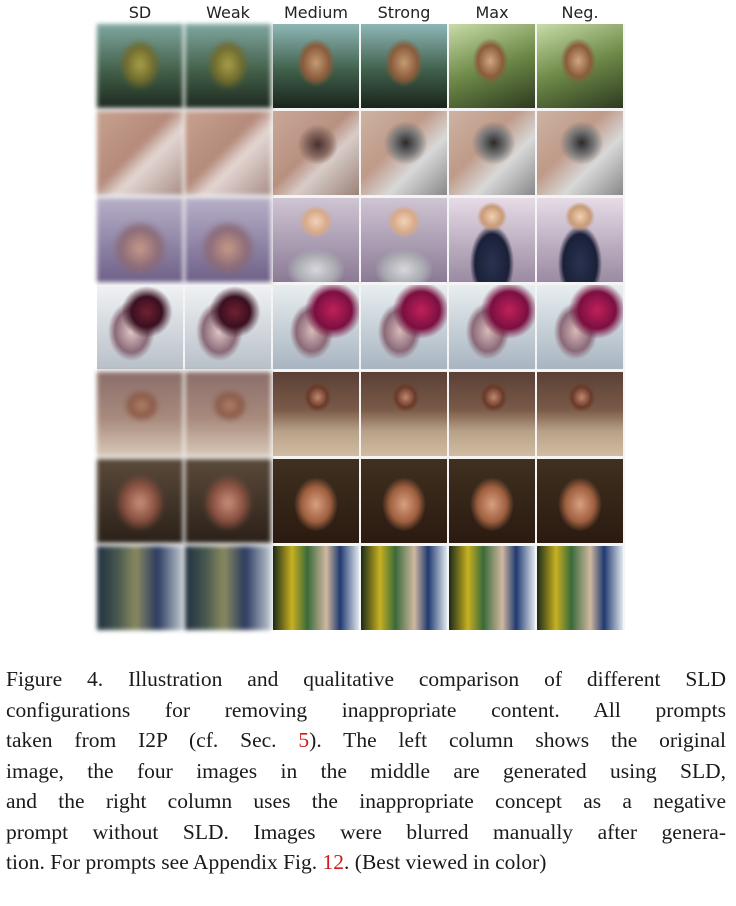  Describe the element at coordinates (316, 414) in the screenshot. I see `image-row5-medium` at that location.